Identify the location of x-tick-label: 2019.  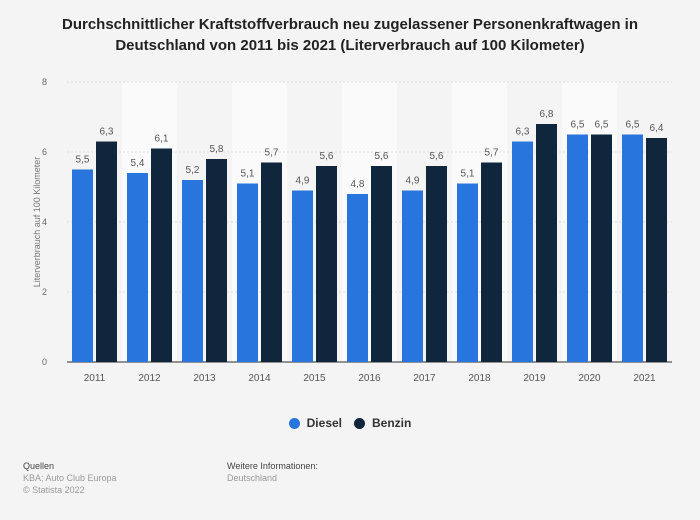
(534, 378).